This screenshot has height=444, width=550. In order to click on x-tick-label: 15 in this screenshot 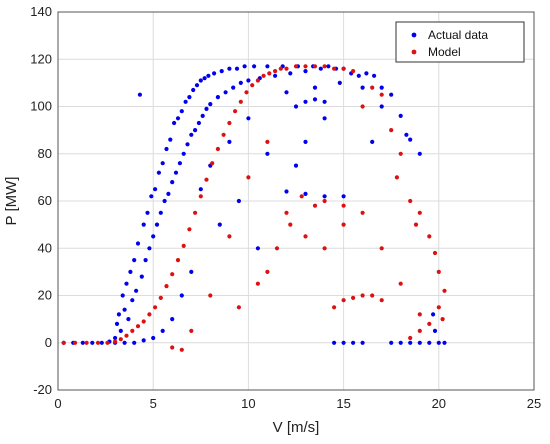, I will do `click(343, 403)`.